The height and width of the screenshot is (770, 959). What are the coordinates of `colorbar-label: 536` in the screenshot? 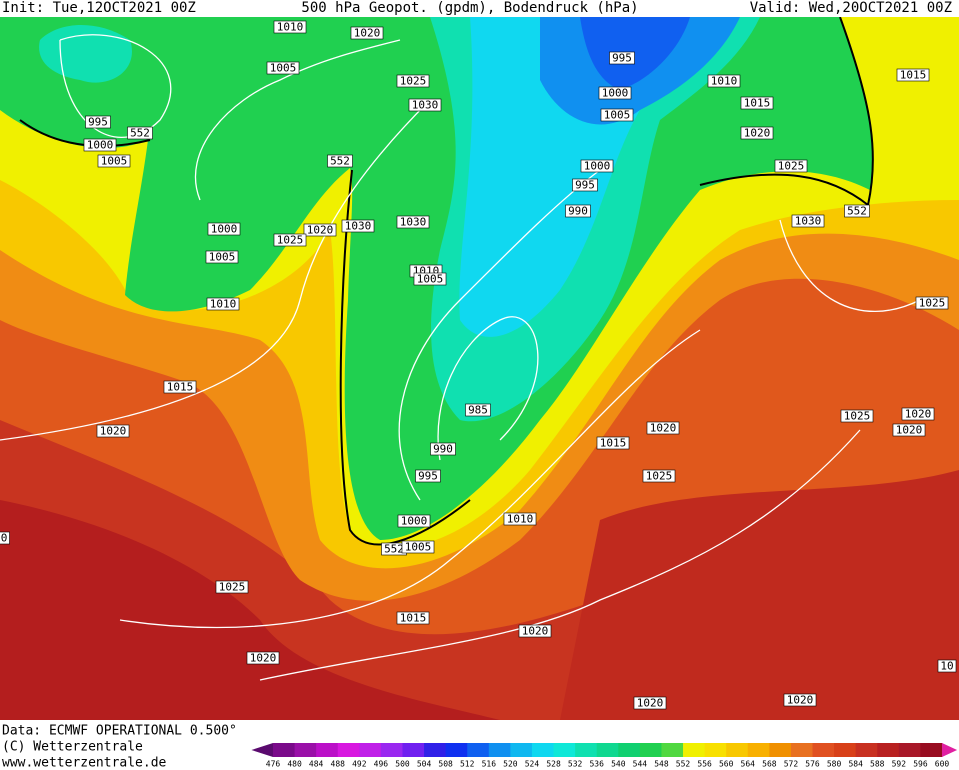 It's located at (596, 764).